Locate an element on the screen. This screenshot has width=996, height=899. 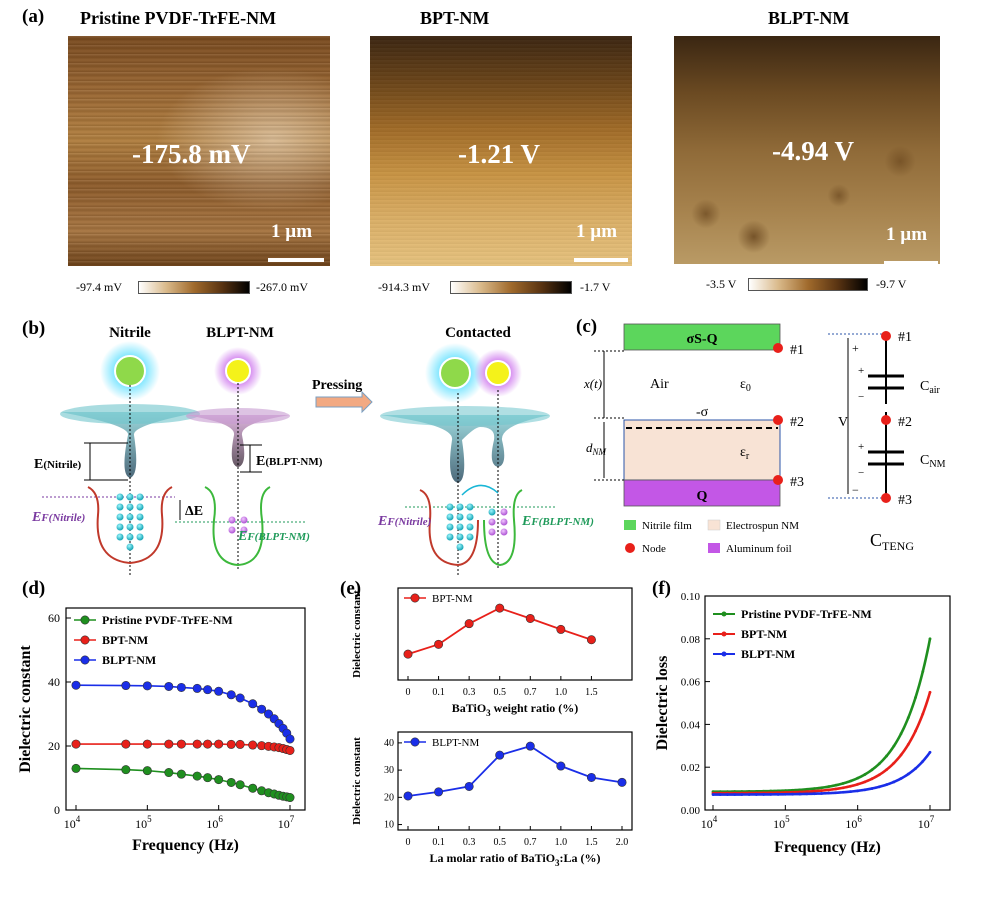
chart-d-xlabel: Frequency (Hz) is located at coordinates (185, 845).